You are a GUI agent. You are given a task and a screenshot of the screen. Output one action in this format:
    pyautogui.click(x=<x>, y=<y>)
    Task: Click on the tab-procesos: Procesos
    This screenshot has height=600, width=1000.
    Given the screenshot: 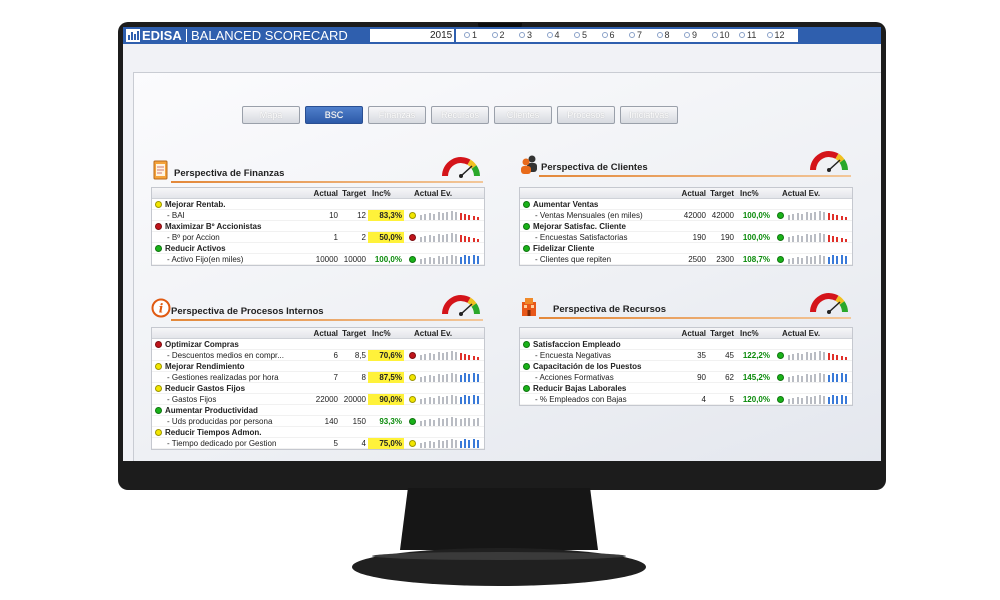 What is the action you would take?
    pyautogui.click(x=586, y=115)
    